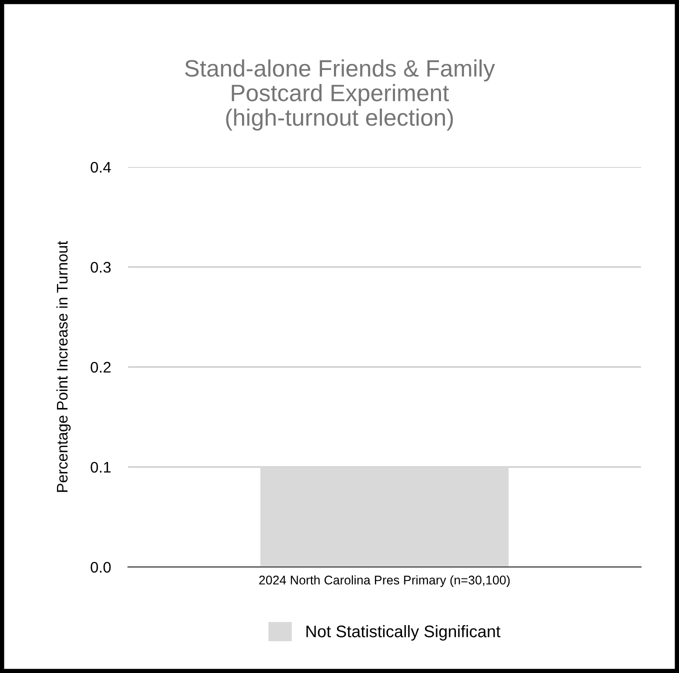 This screenshot has width=679, height=673. I want to click on x-tick-label: 2024 North Carolina Pres Primary (n=30,100), so click(384, 581).